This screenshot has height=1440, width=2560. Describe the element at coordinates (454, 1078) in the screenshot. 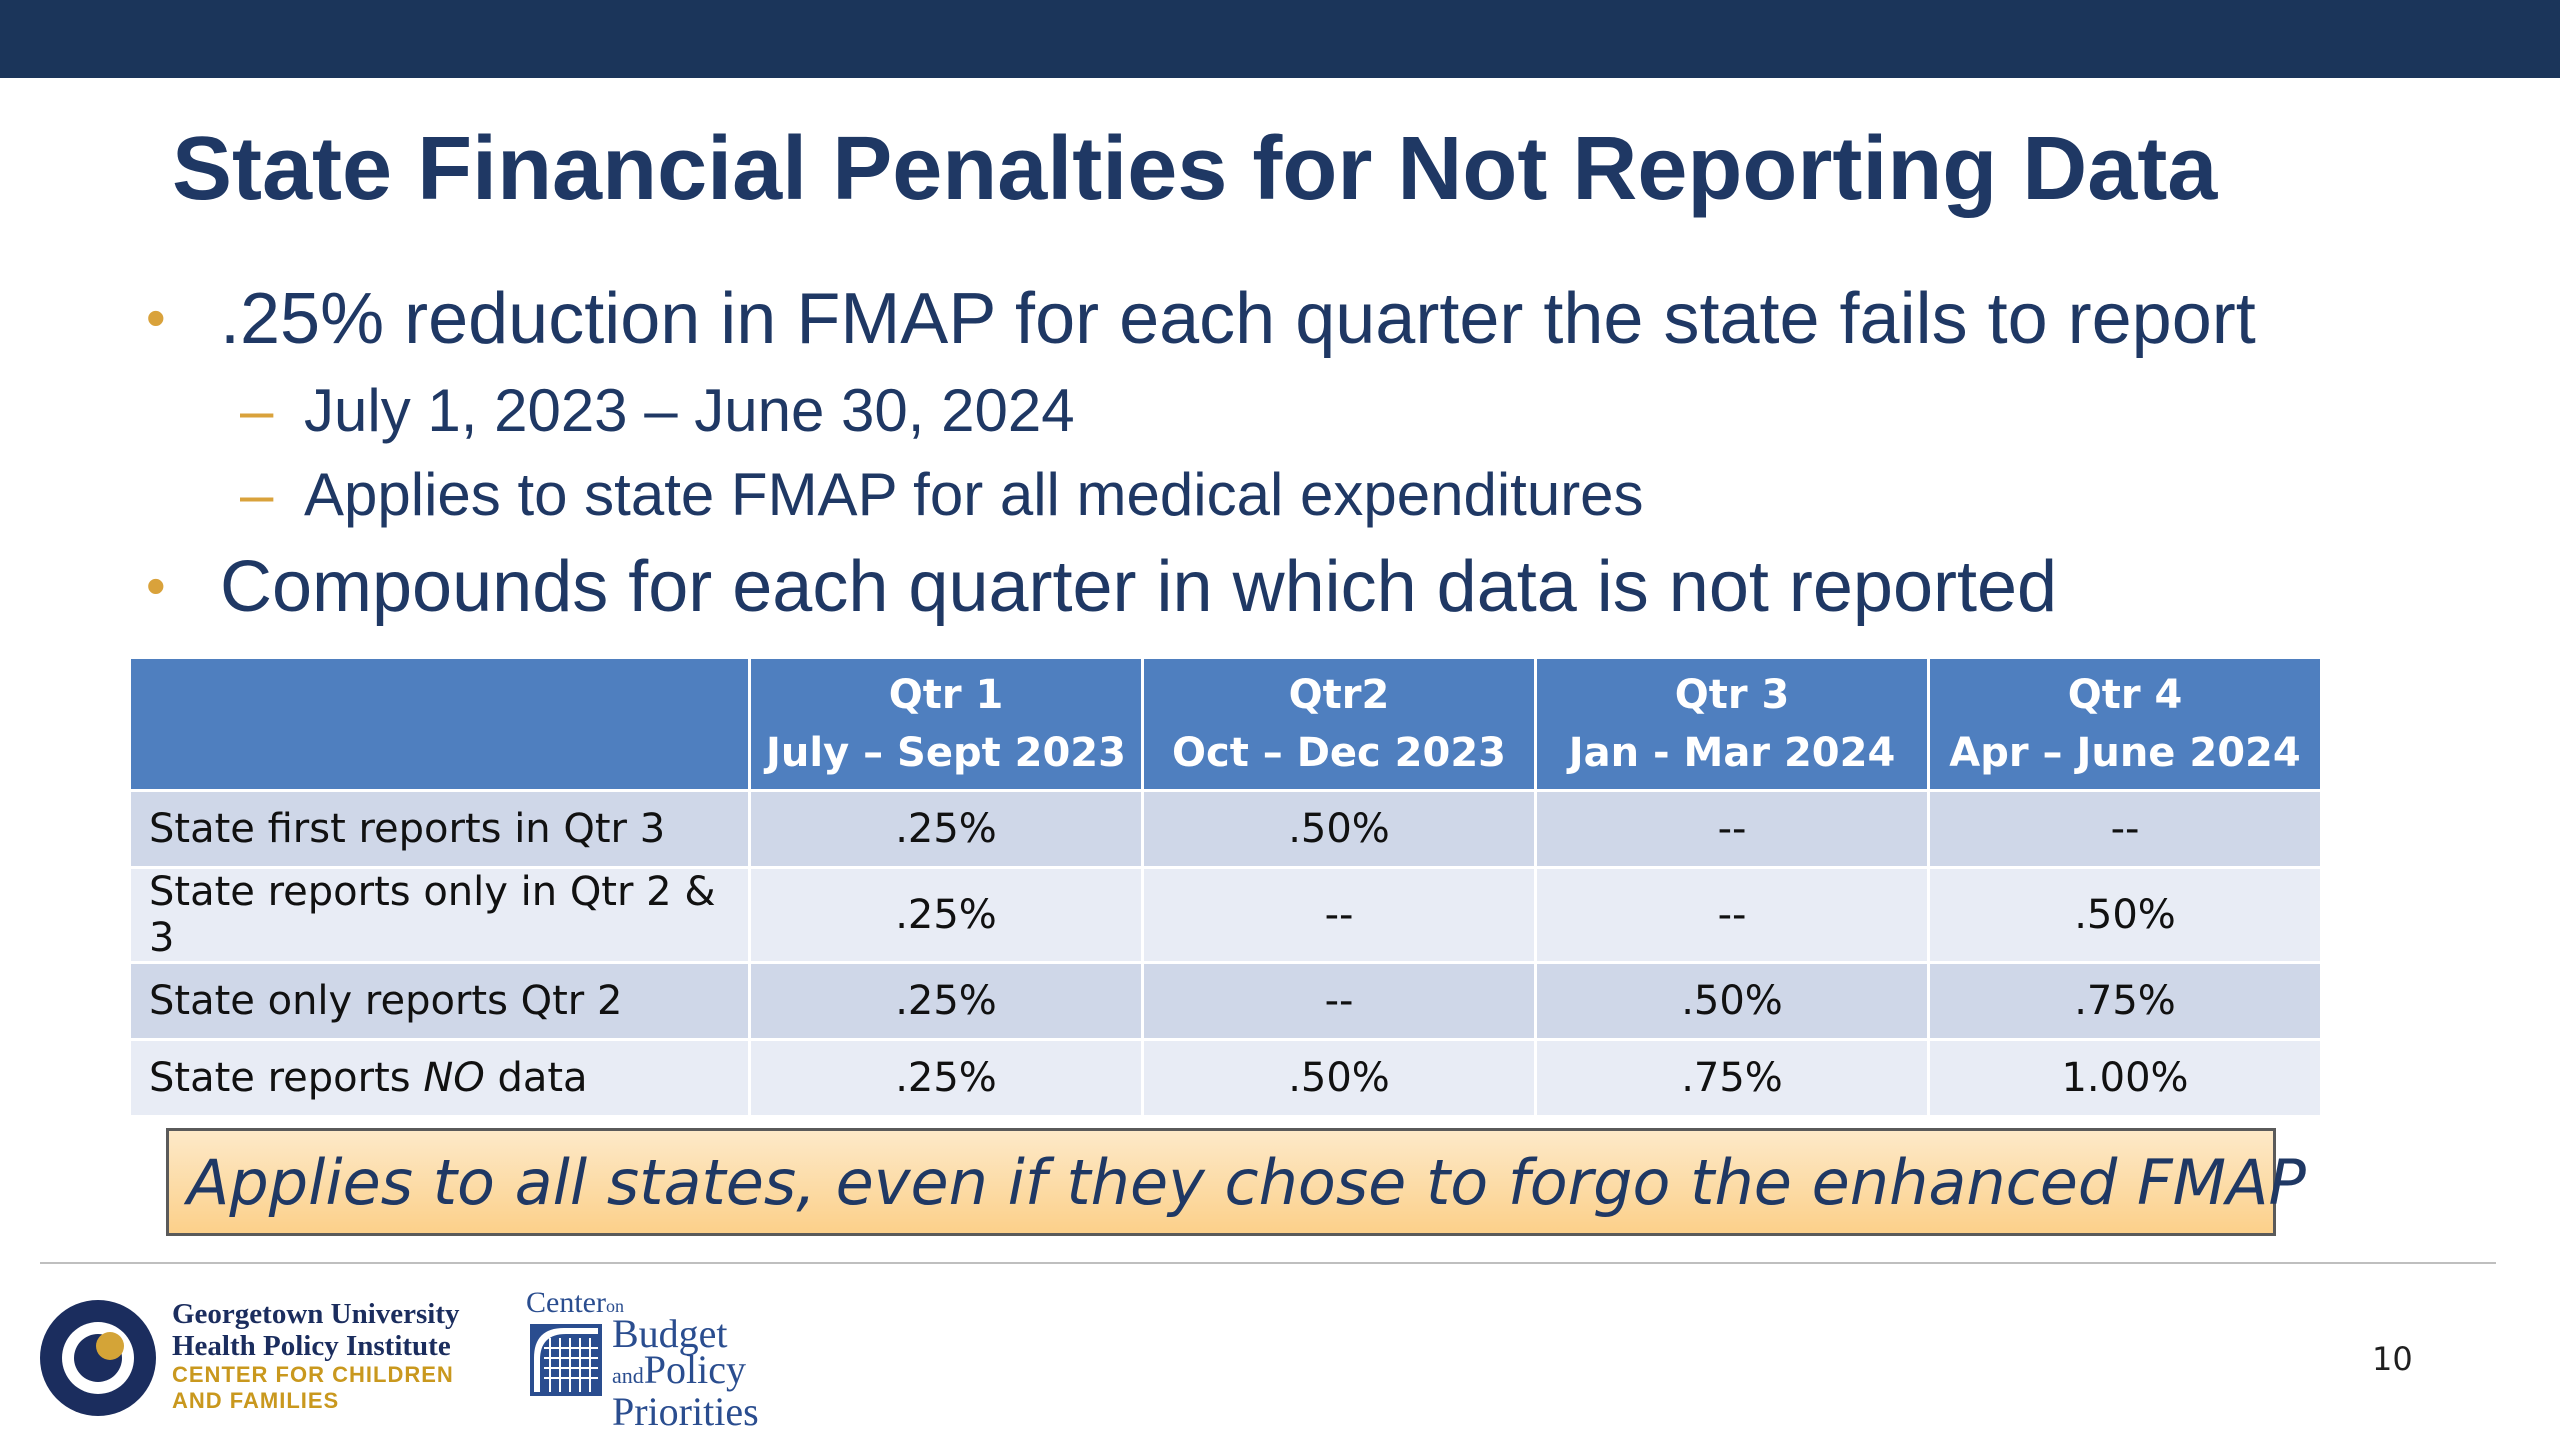

I see `row-label-emphasis: NO` at that location.